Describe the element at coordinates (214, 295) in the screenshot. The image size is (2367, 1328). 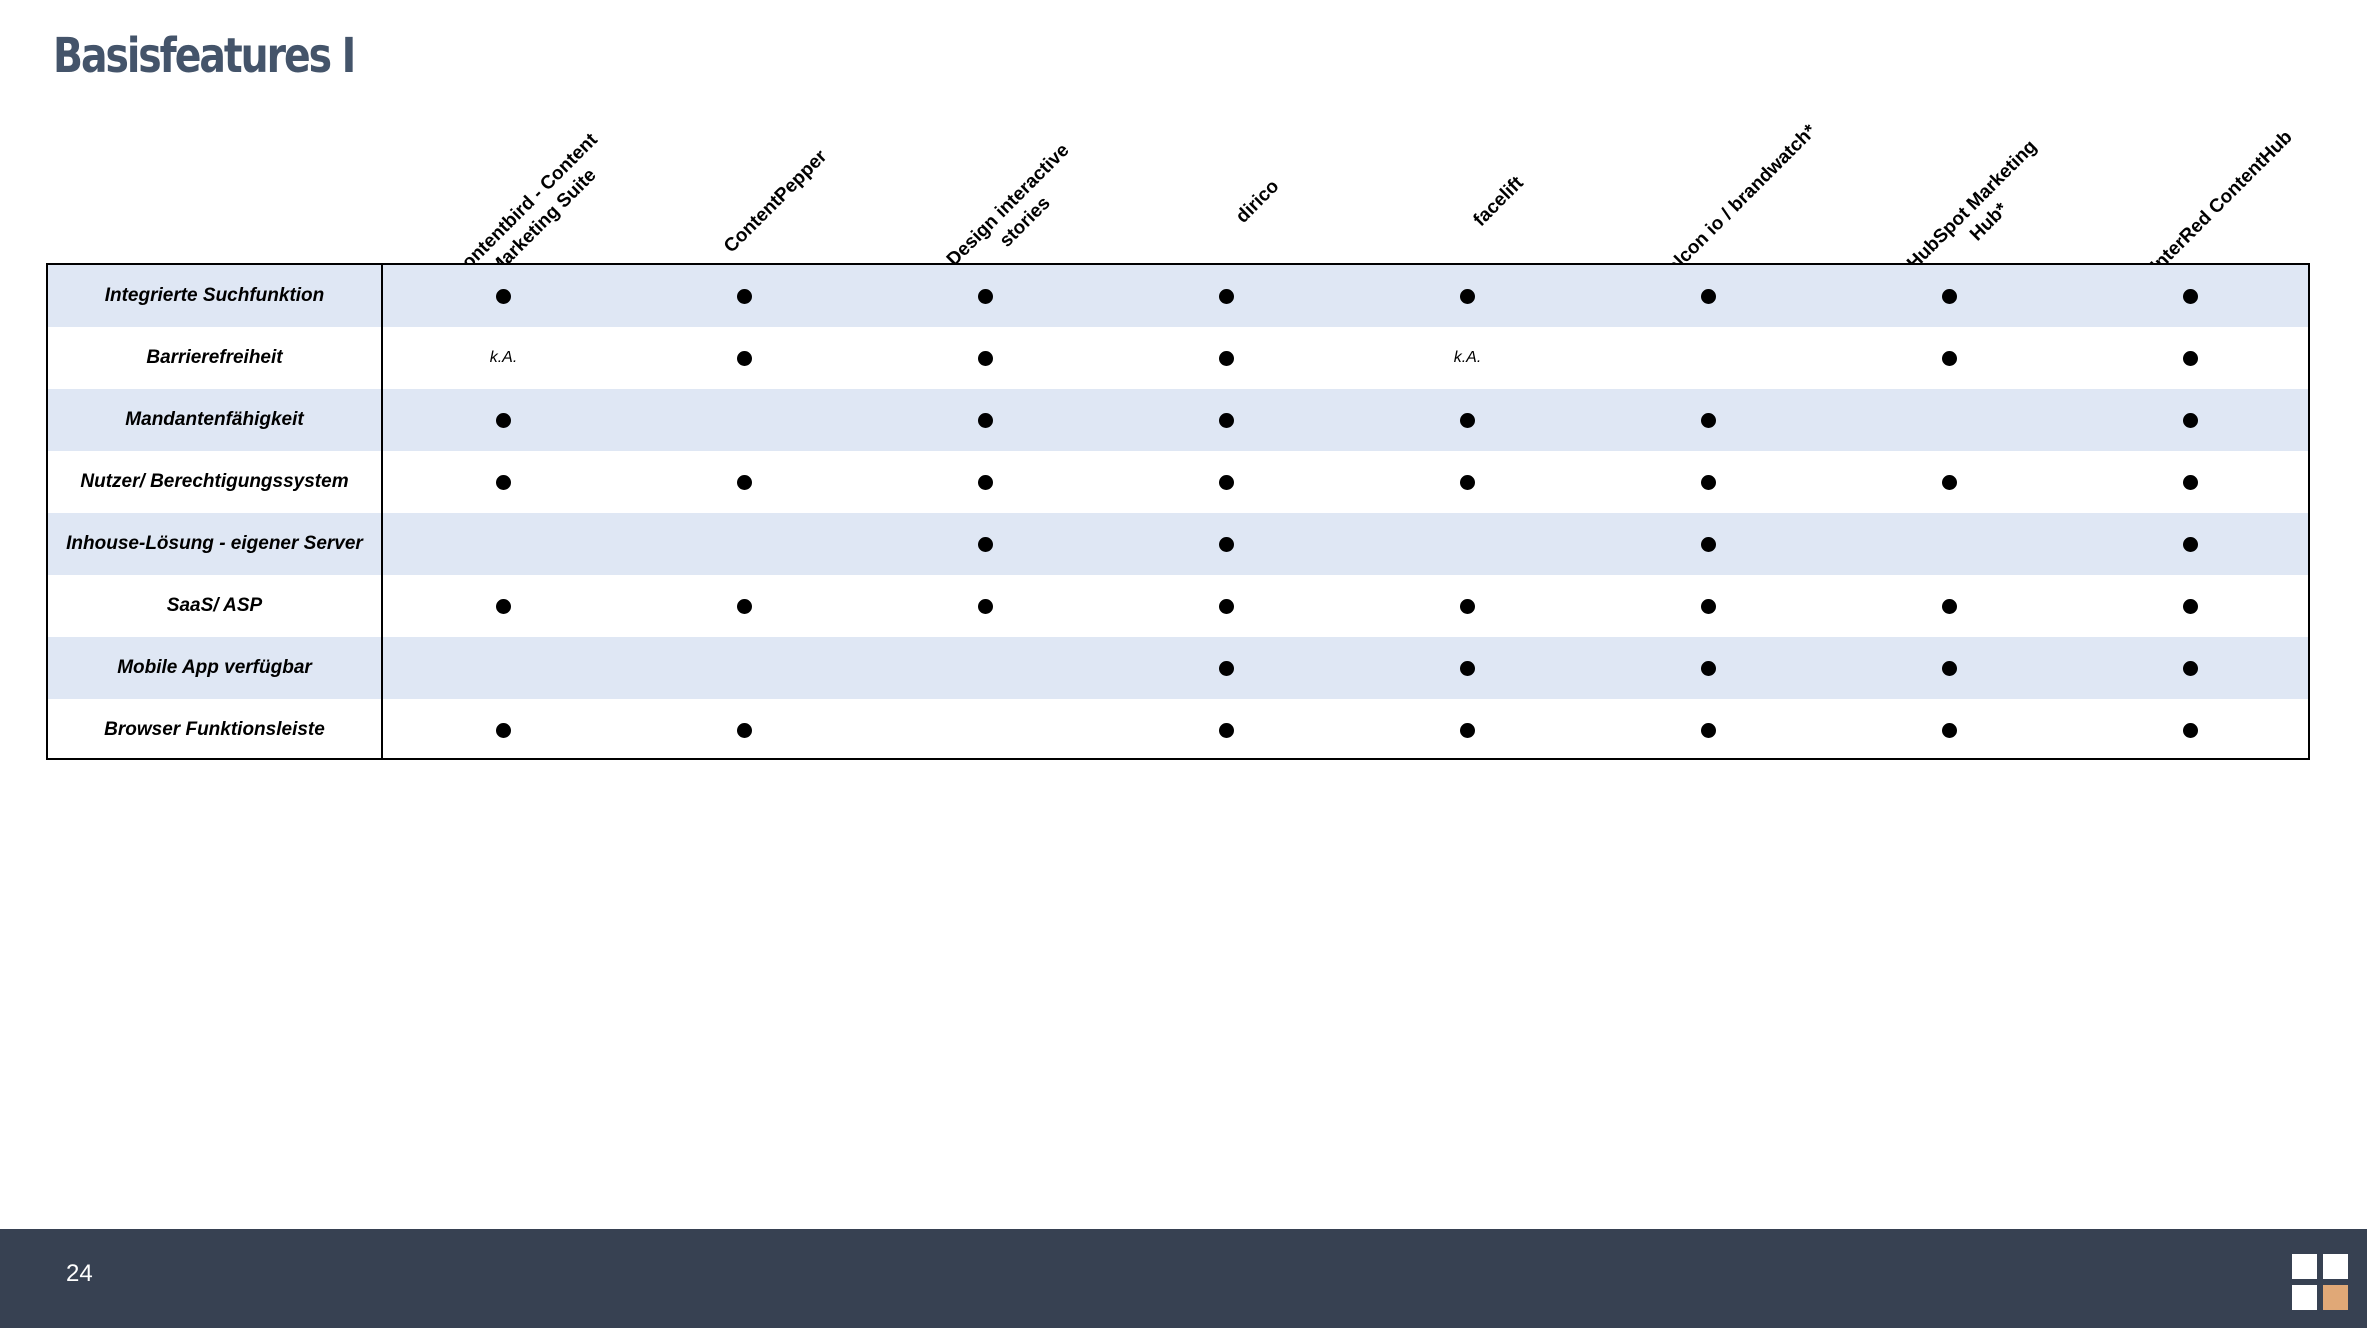
I see `row-label: Integrierte Suchfunktion` at that location.